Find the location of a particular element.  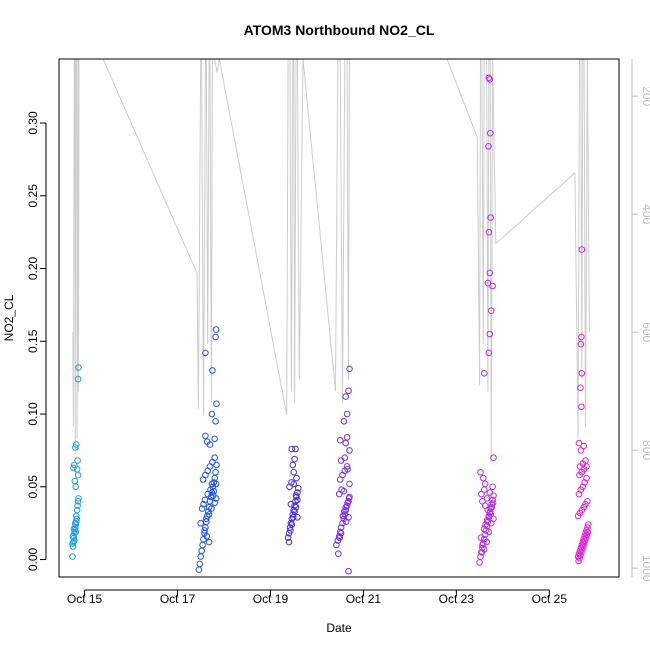

y-tick-label: 0.15 is located at coordinates (33, 341).